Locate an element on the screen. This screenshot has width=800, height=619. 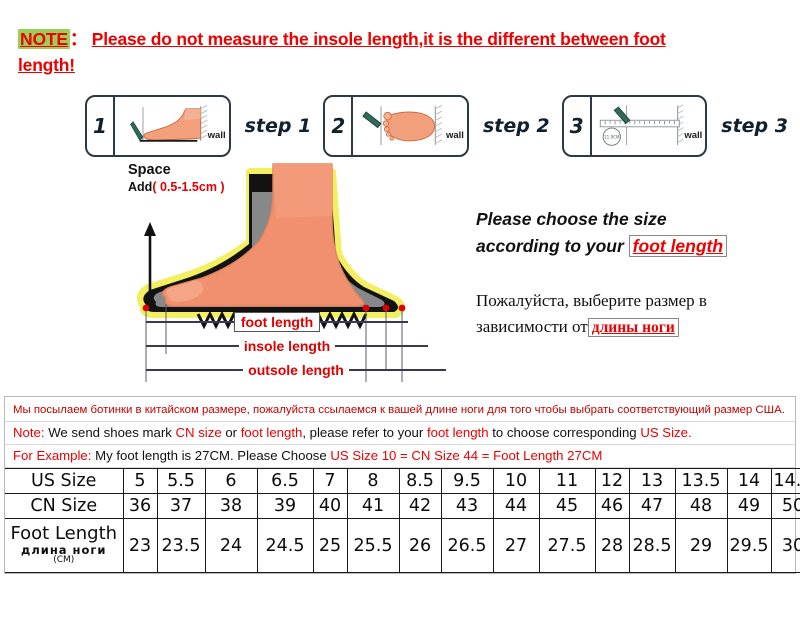
cell-cn-6: 42 is located at coordinates (420, 506).